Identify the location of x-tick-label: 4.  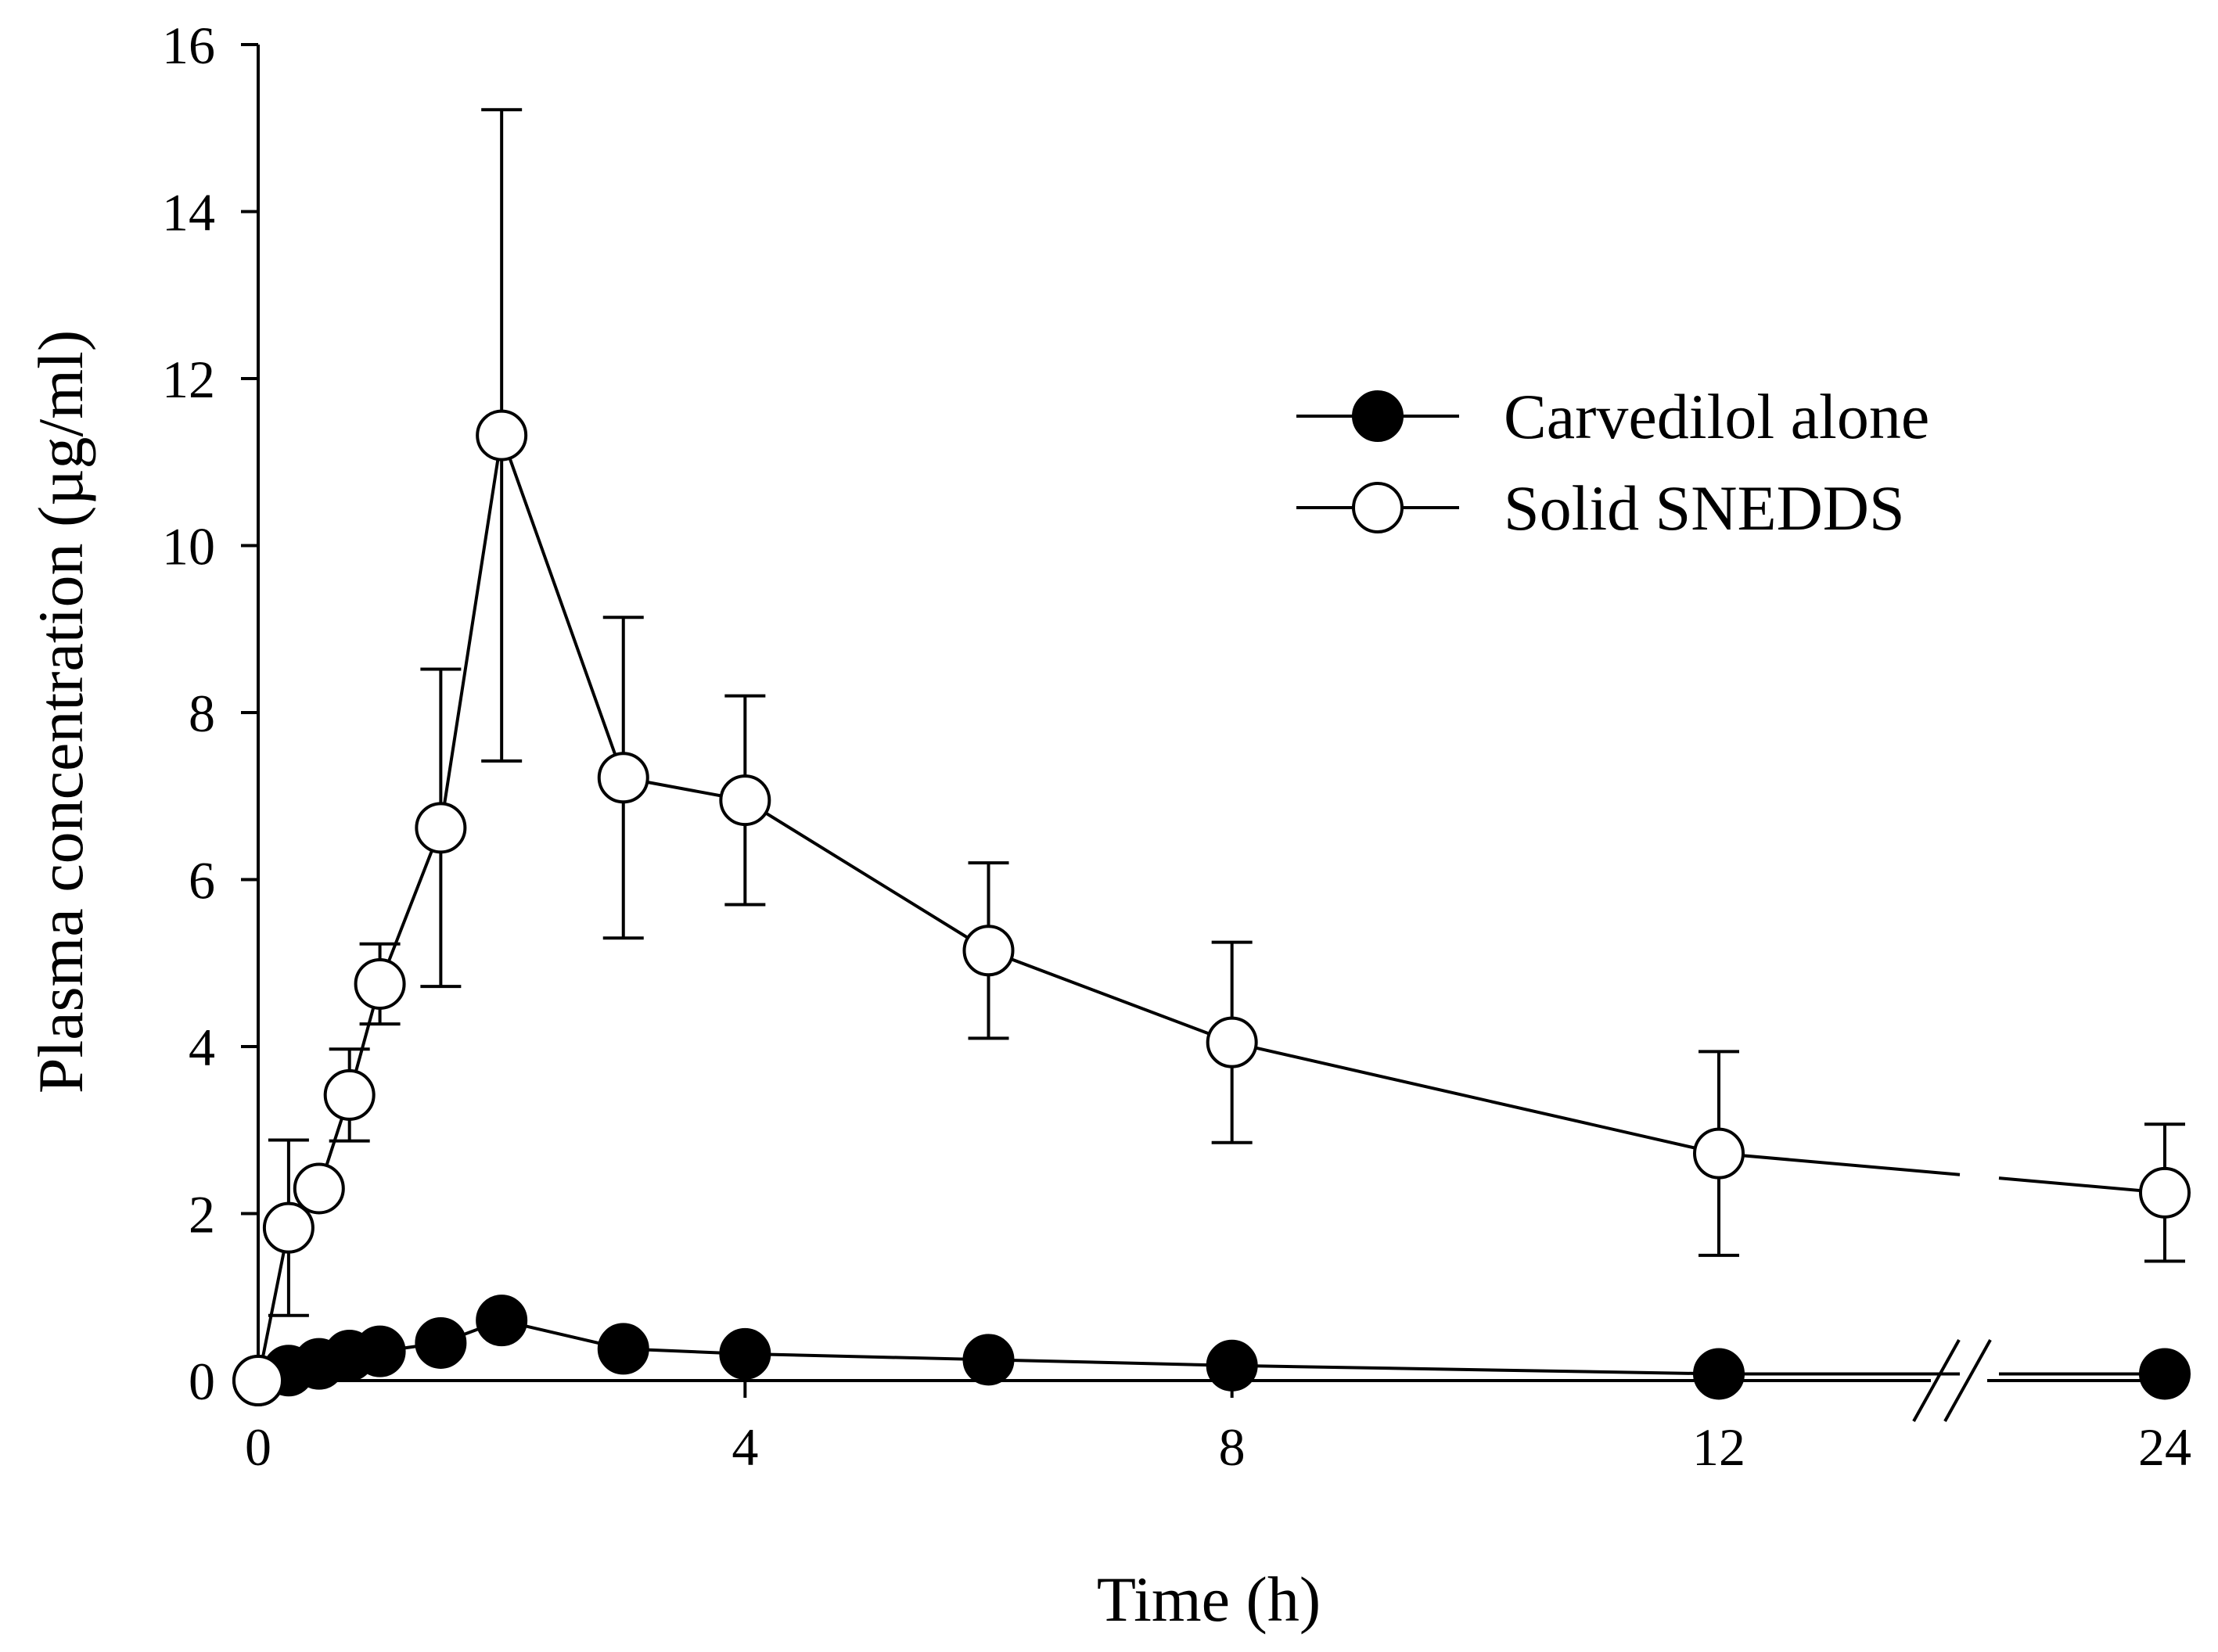
(745, 1447).